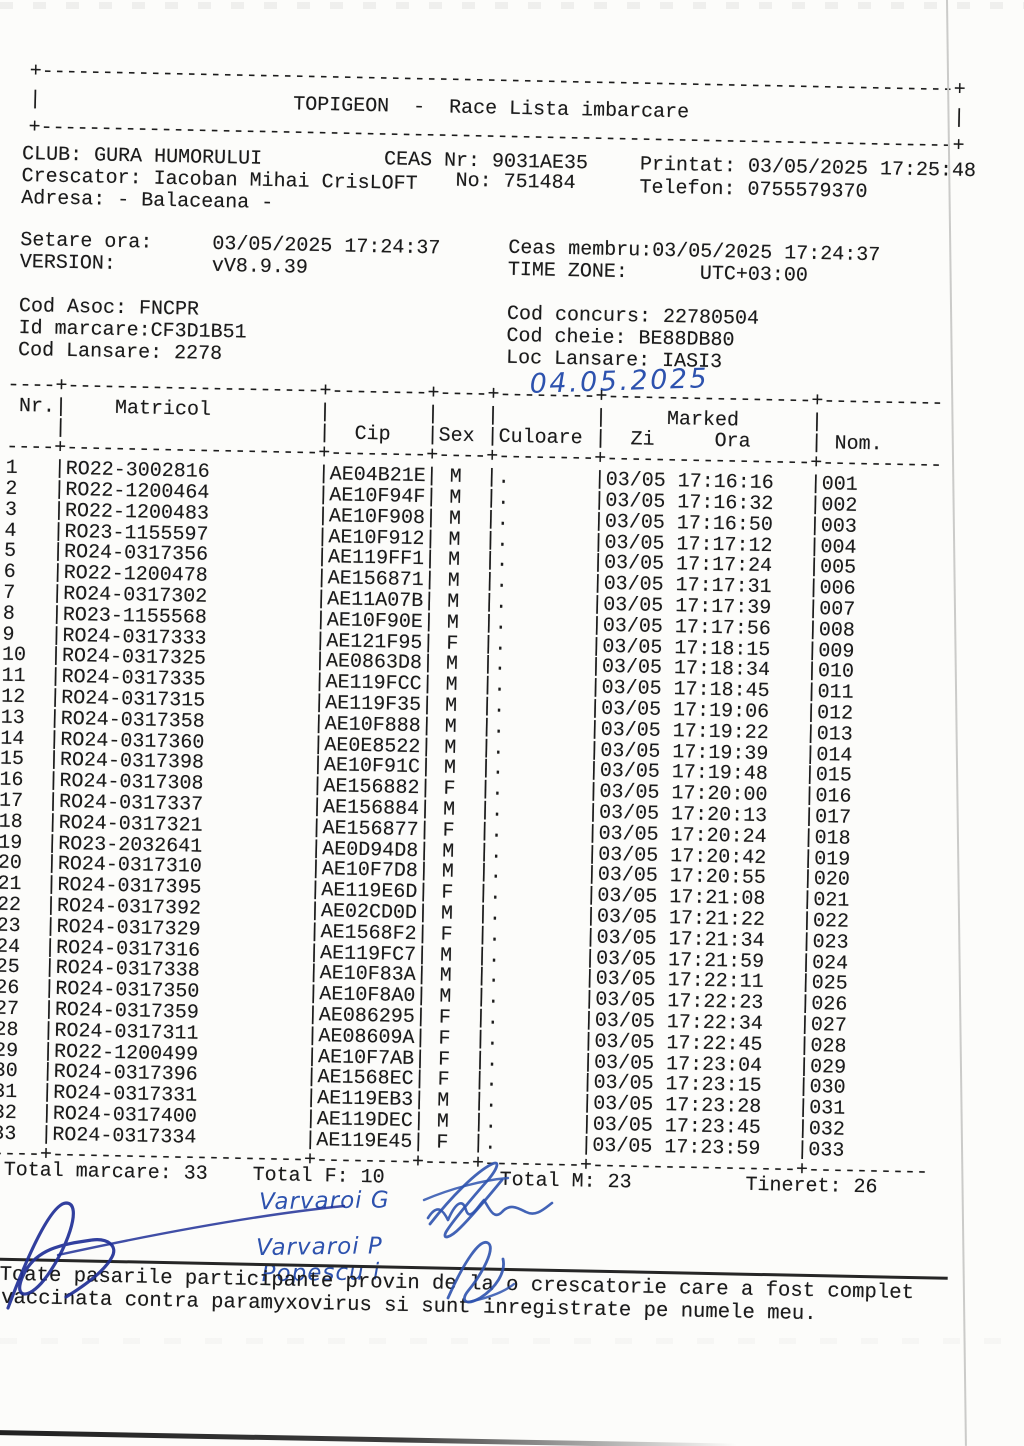 The image size is (1024, 1446). I want to click on handwritten-name-2: Varvaroi P, so click(320, 1247).